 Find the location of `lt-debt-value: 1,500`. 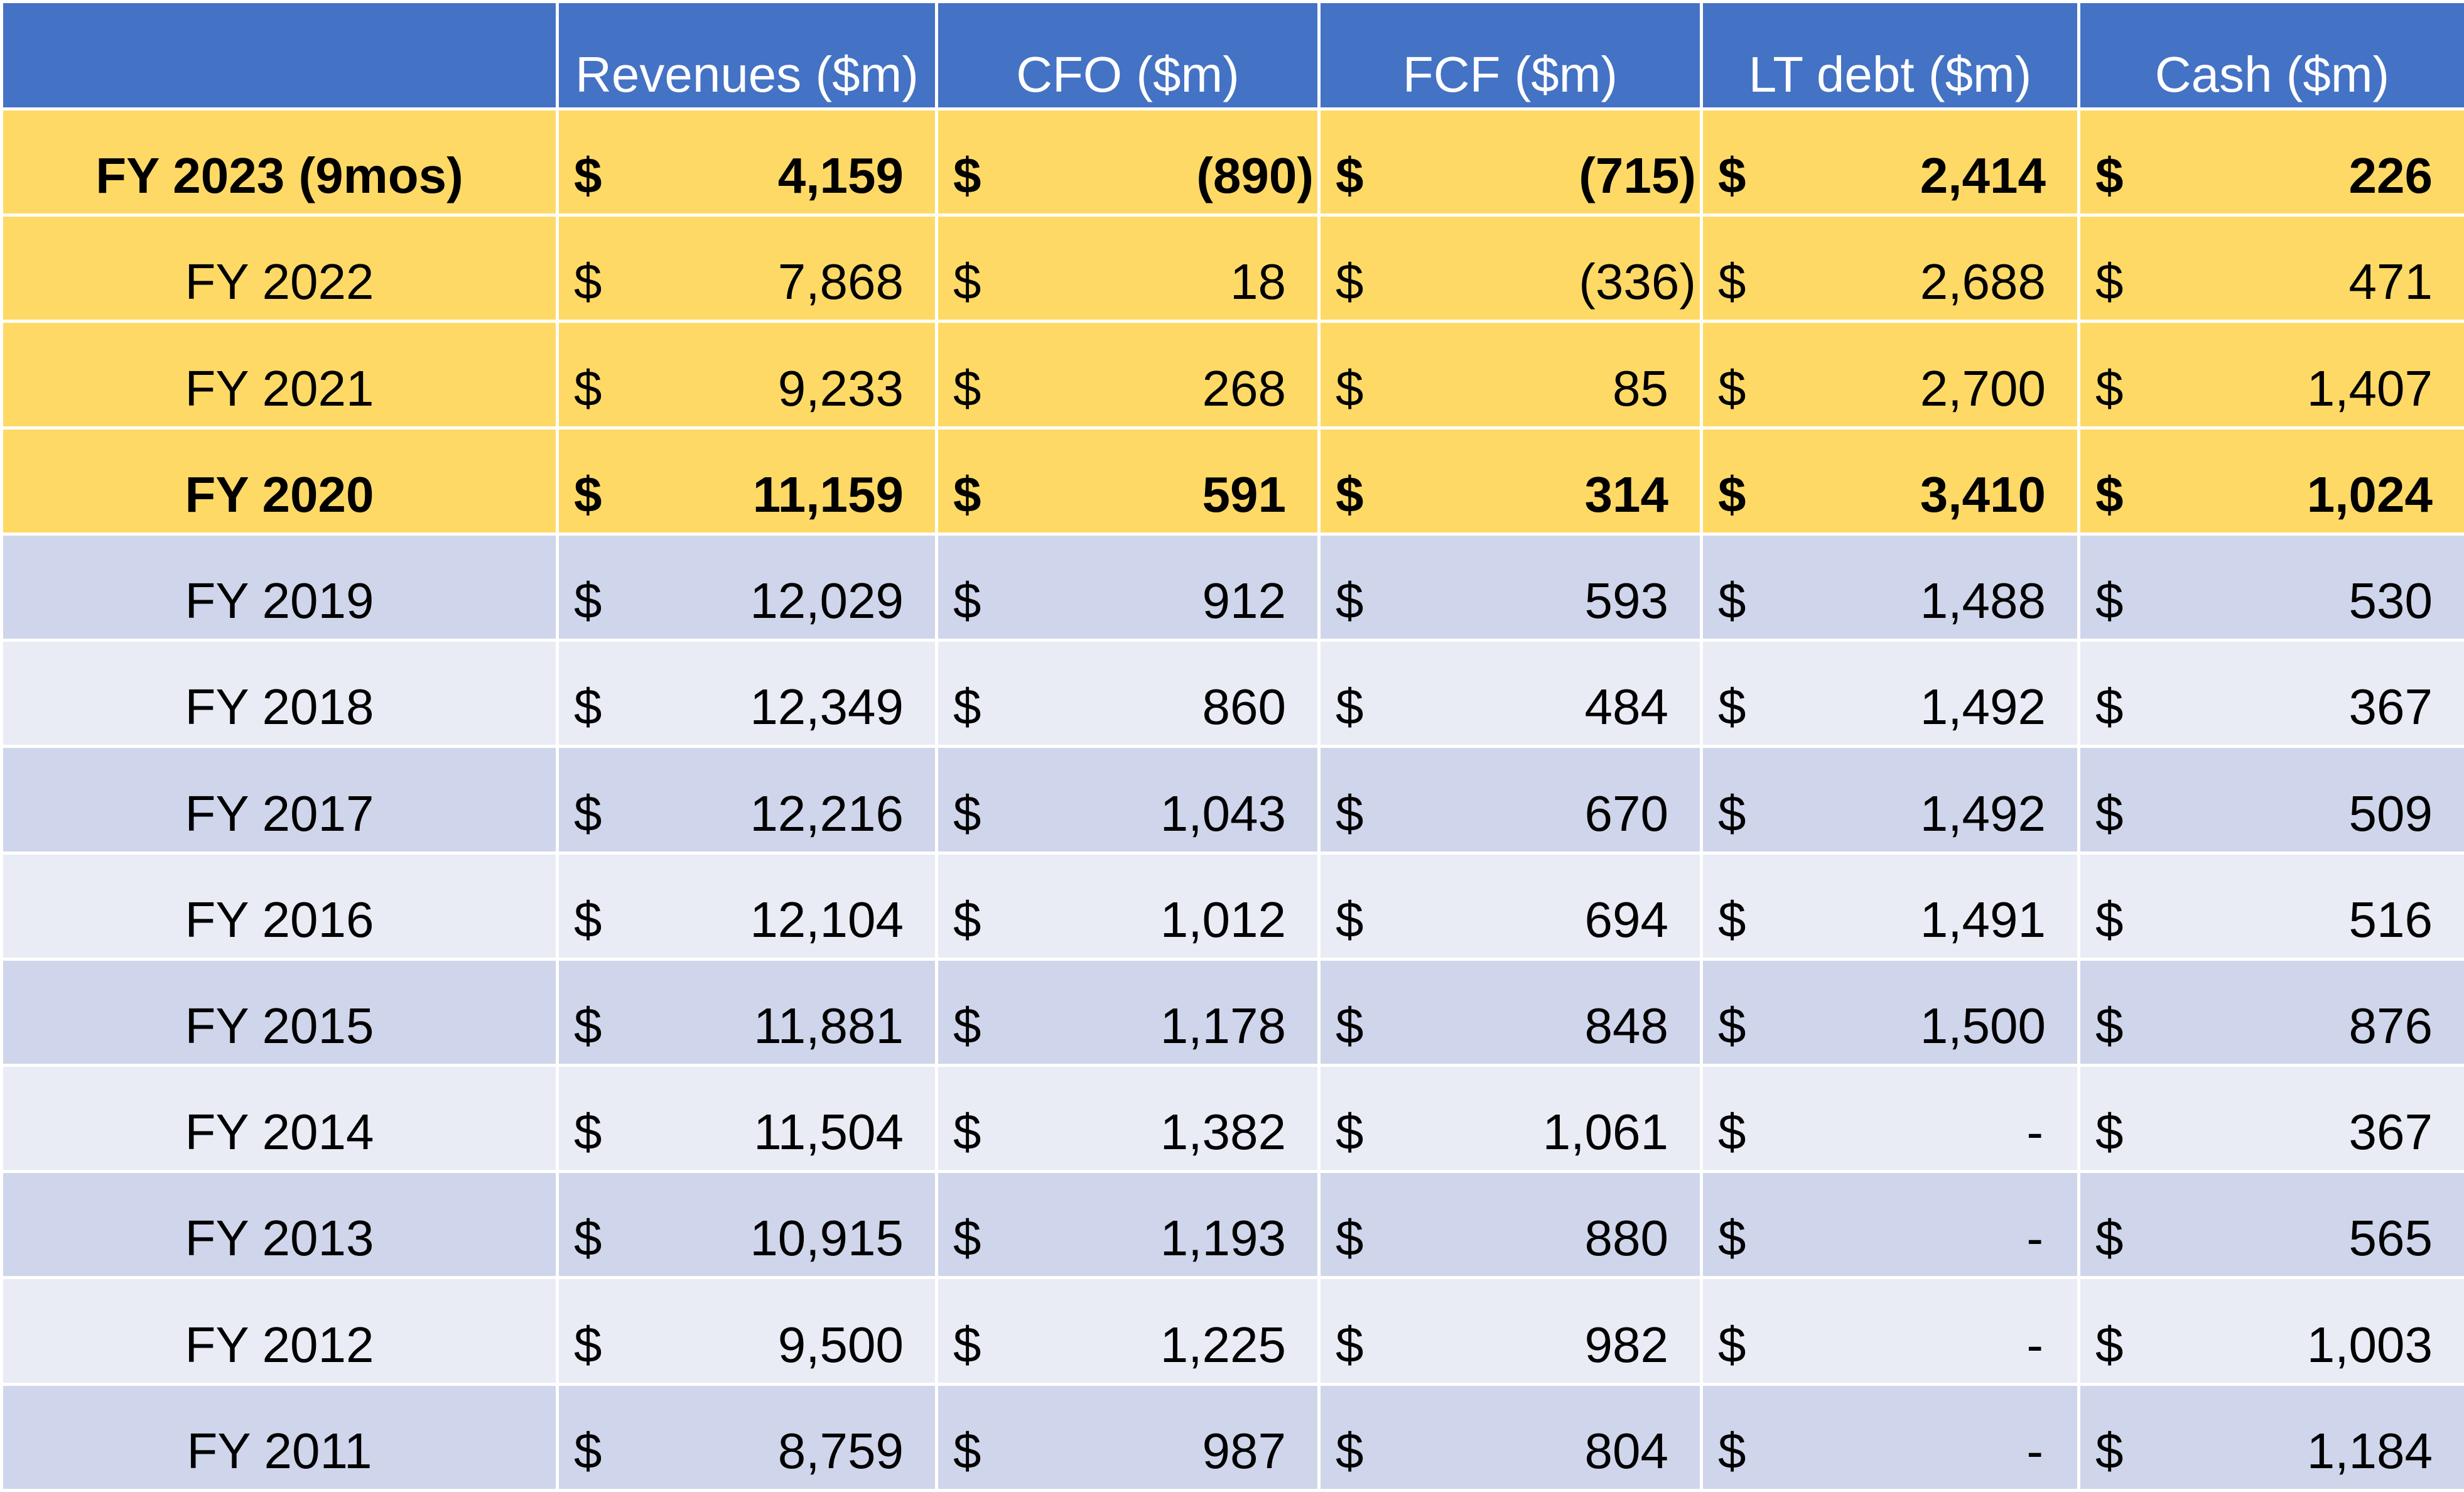

lt-debt-value: 1,500 is located at coordinates (1983, 1025).